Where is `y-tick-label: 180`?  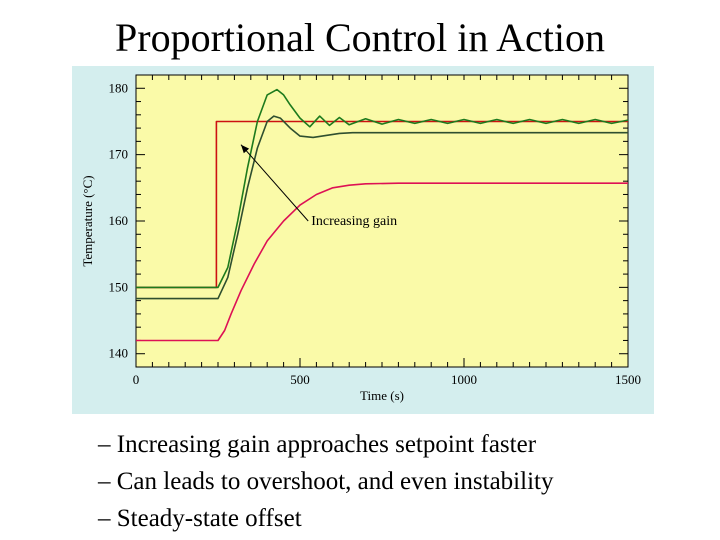
y-tick-label: 180 is located at coordinates (119, 87).